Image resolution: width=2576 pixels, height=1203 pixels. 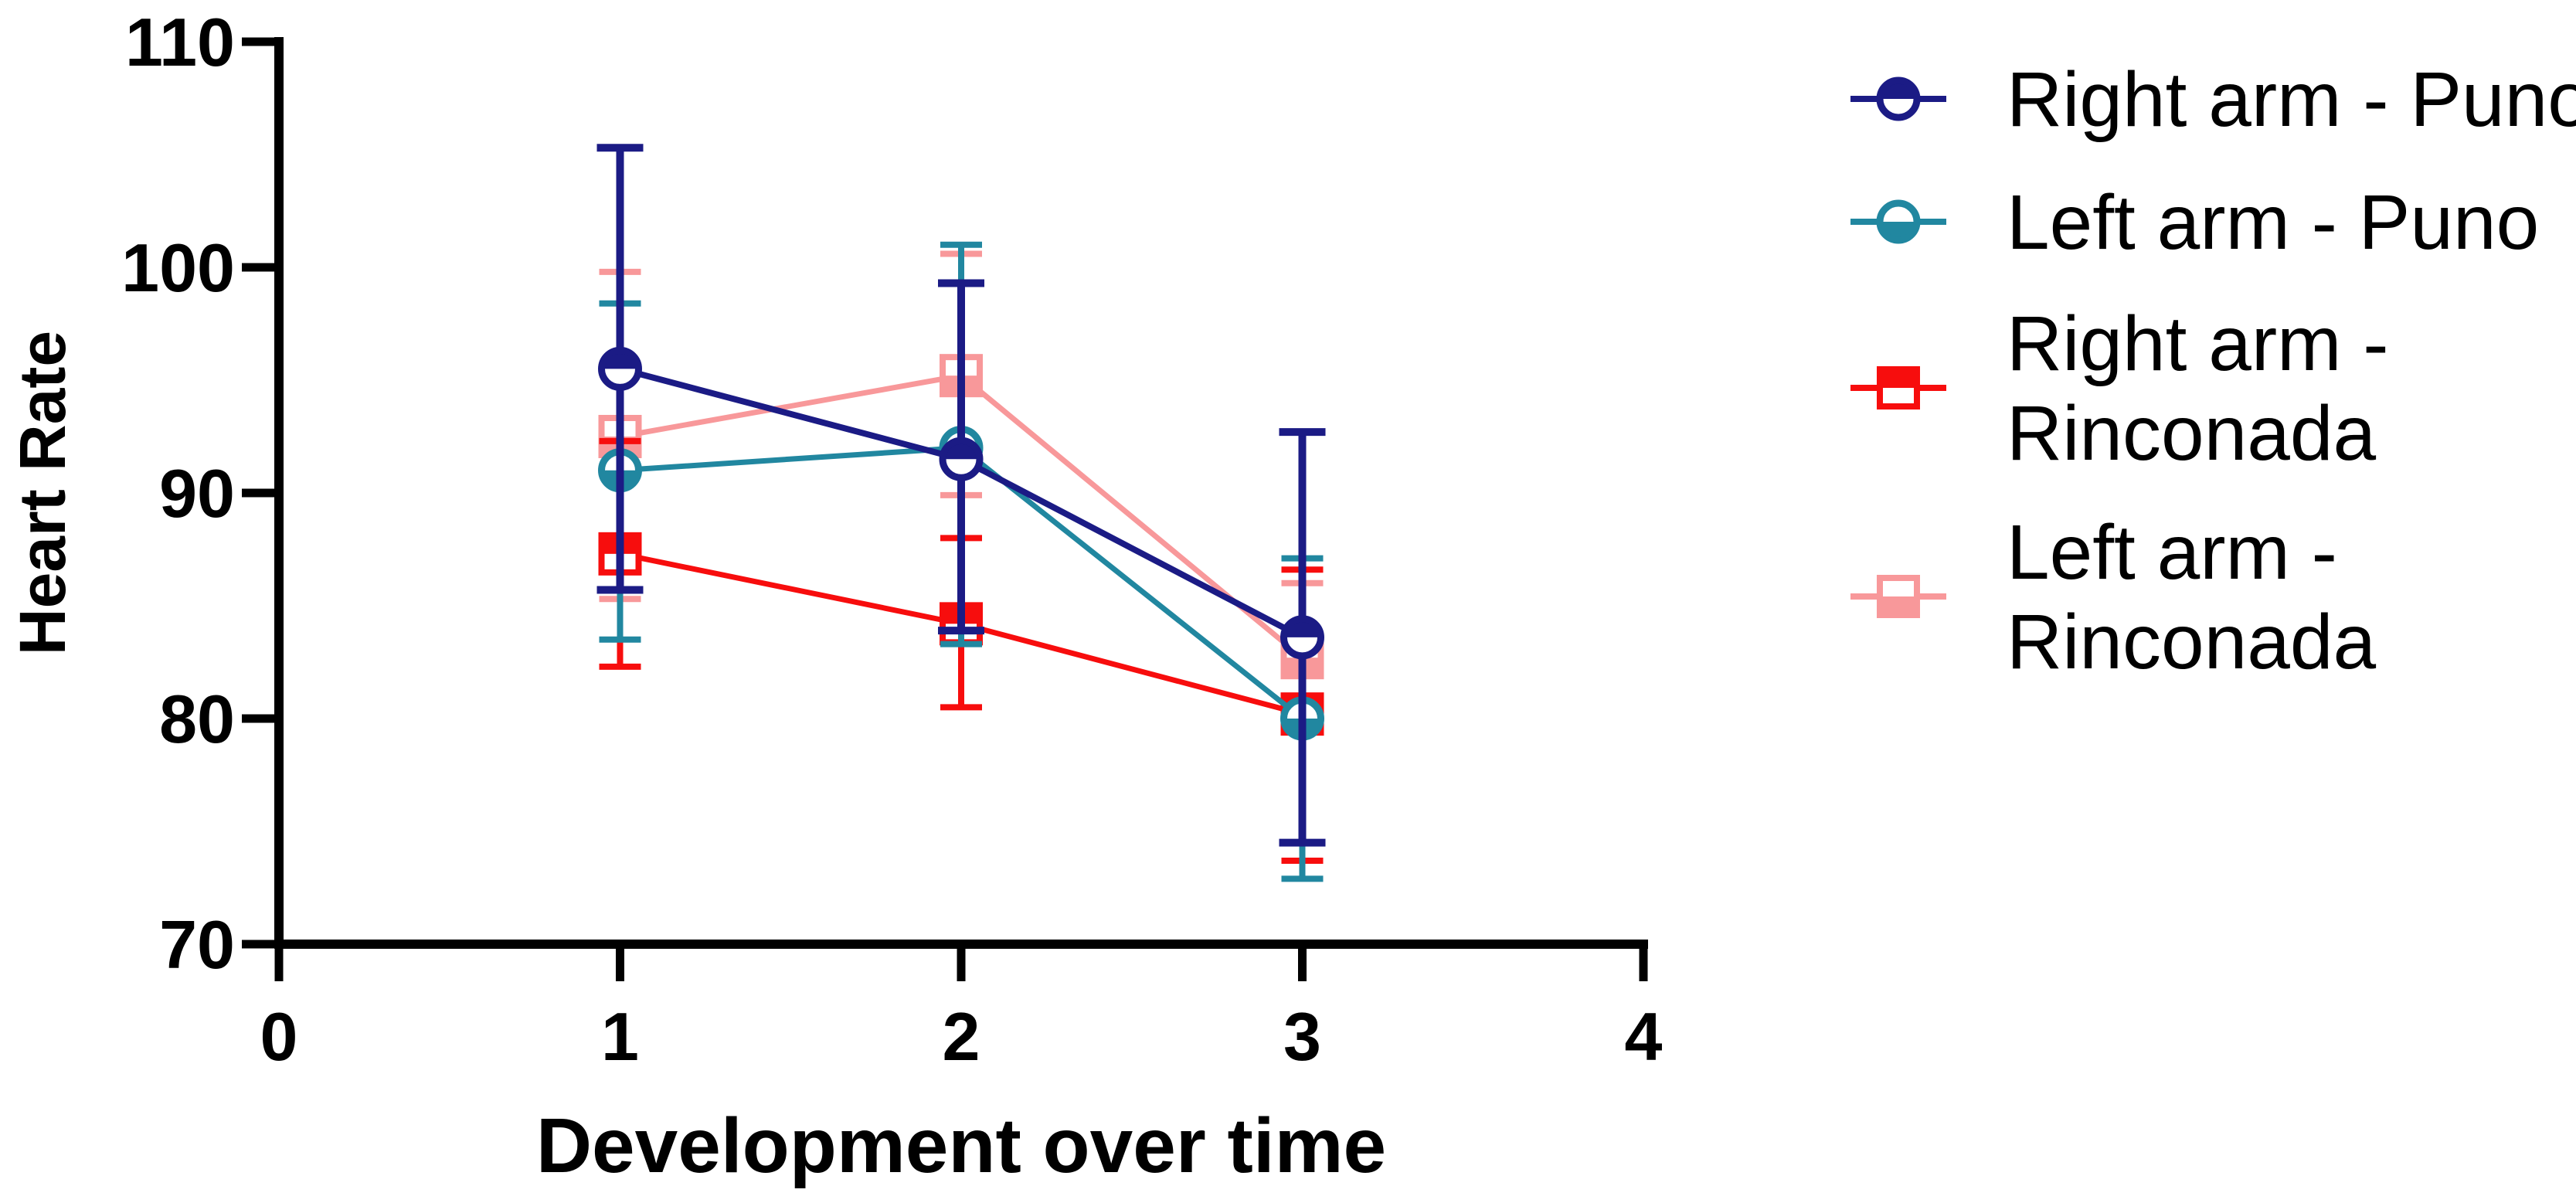 I want to click on x-tick-label-0: 0, so click(x=279, y=1037).